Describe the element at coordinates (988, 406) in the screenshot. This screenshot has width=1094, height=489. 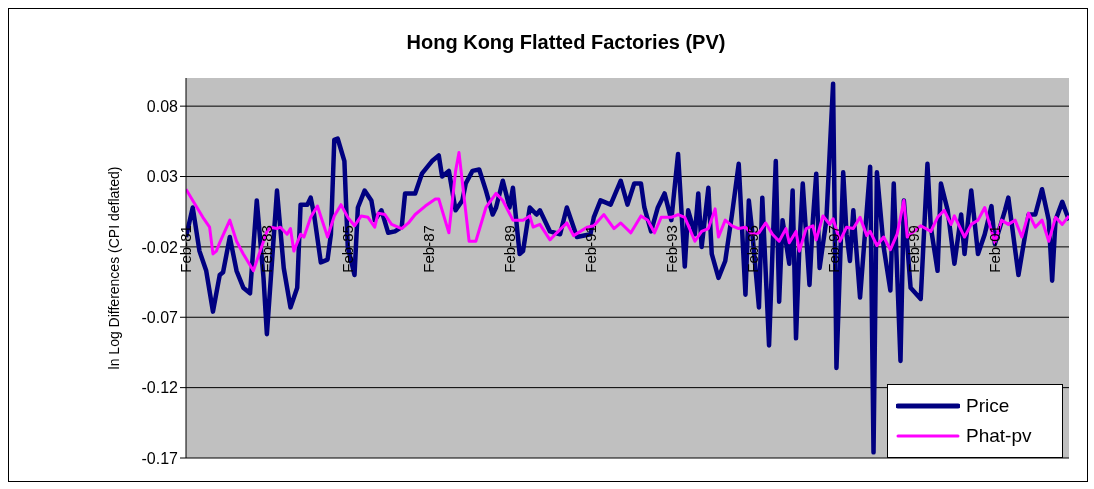
I see `legend-label: Price` at that location.